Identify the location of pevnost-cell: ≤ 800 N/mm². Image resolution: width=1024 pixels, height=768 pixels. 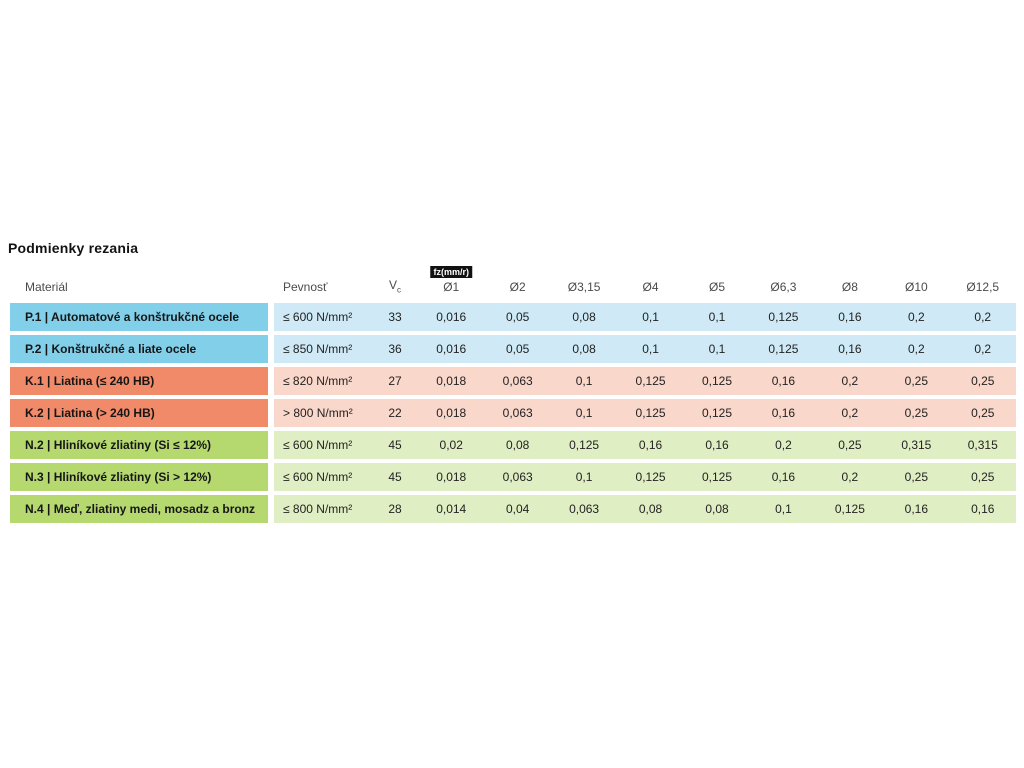
(318, 509).